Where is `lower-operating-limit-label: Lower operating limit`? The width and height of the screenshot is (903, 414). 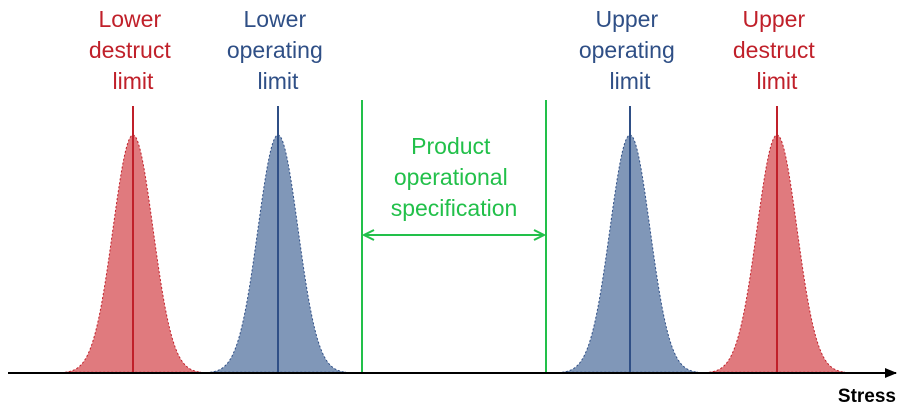 lower-operating-limit-label: Lower operating limit is located at coordinates (278, 50).